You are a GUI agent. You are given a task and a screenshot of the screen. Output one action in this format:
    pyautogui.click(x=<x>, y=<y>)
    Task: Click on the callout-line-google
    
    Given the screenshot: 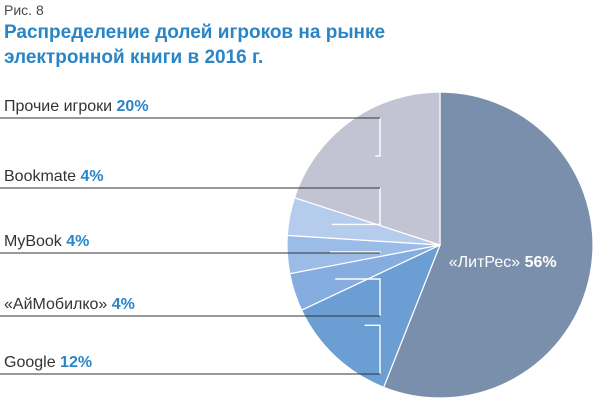 What is the action you would take?
    pyautogui.click(x=372, y=349)
    